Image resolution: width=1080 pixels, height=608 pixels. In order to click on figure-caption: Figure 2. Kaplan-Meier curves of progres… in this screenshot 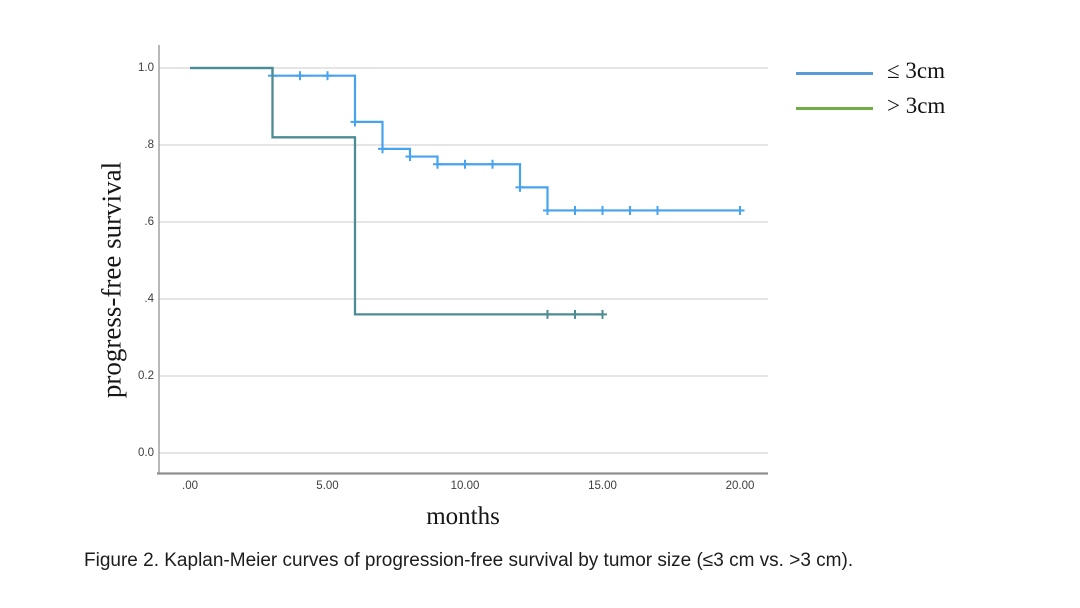, I will do `click(469, 560)`.